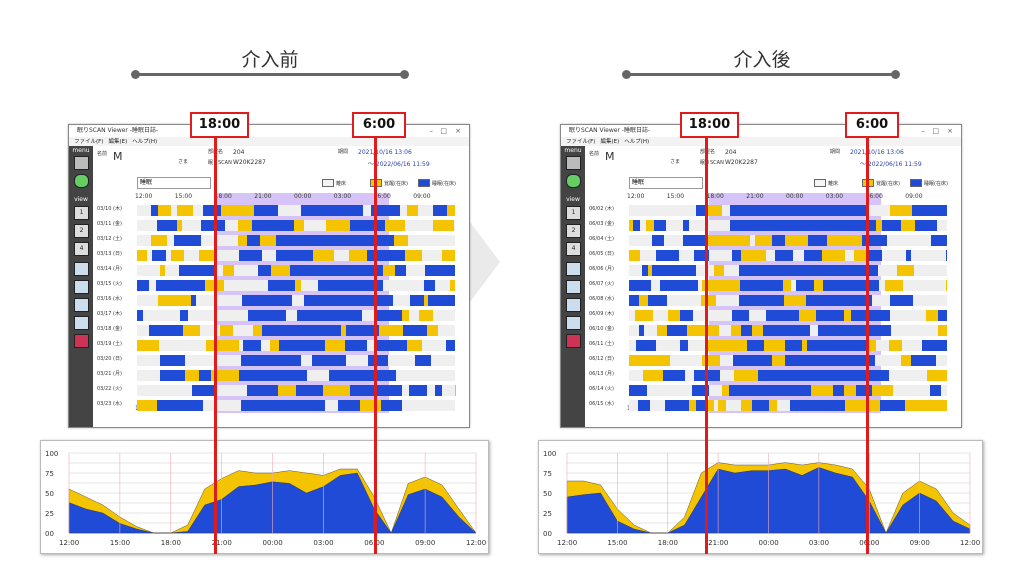 The width and height of the screenshot is (1024, 575). I want to click on heading-line-before, so click(270, 74).